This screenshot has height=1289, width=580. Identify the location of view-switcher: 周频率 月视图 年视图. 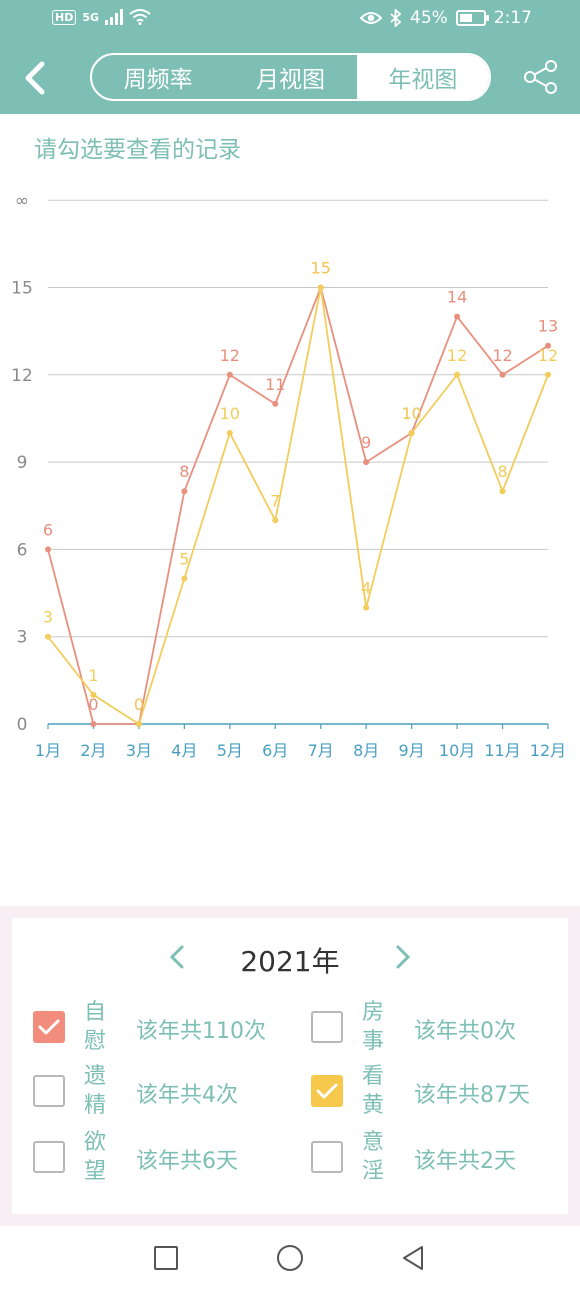
(290, 77).